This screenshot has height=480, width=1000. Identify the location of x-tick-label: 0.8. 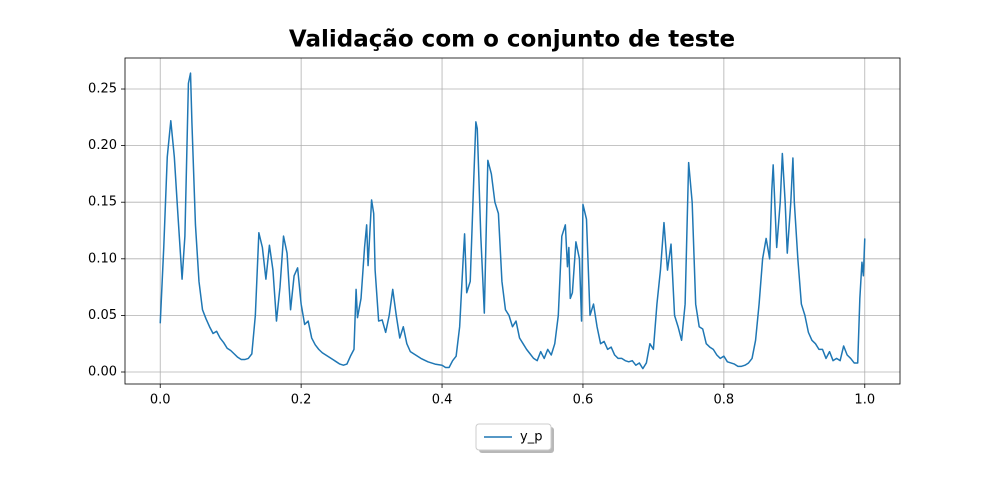
(724, 400).